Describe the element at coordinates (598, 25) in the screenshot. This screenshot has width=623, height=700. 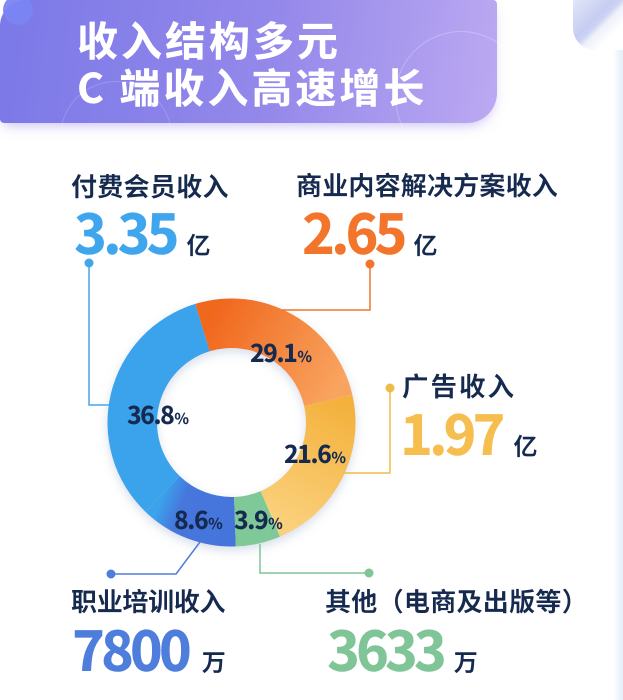
I see `corner-fold-decoration` at that location.